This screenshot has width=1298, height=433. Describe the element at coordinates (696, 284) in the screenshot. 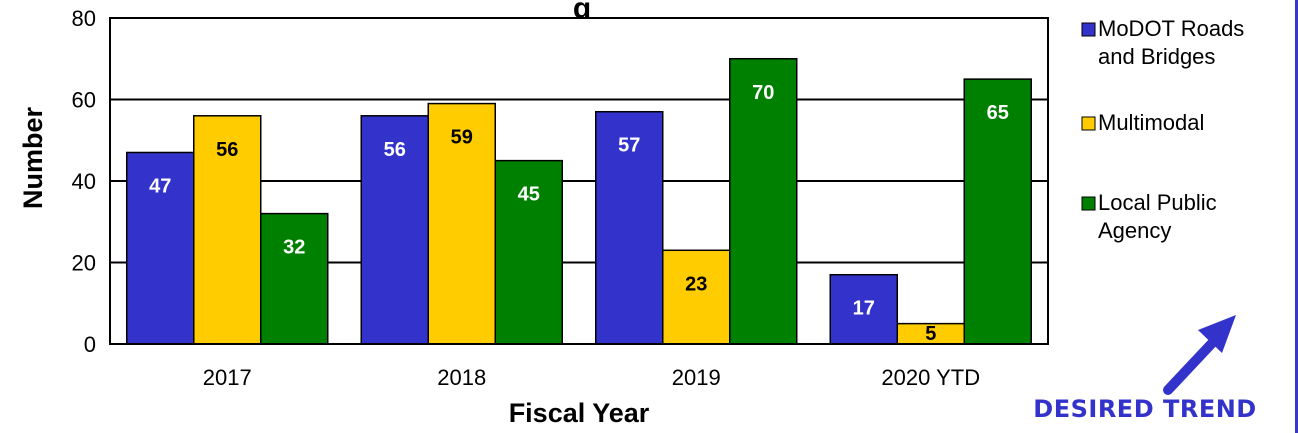

I see `data-label: 23` at that location.